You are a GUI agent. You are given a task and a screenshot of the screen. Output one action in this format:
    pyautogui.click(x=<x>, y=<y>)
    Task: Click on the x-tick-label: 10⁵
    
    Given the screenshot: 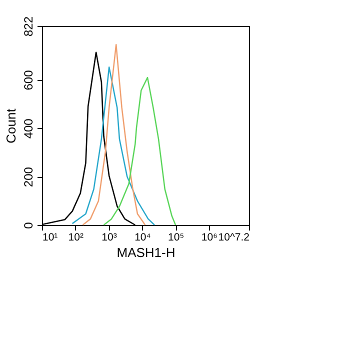 What is the action you would take?
    pyautogui.click(x=176, y=238)
    